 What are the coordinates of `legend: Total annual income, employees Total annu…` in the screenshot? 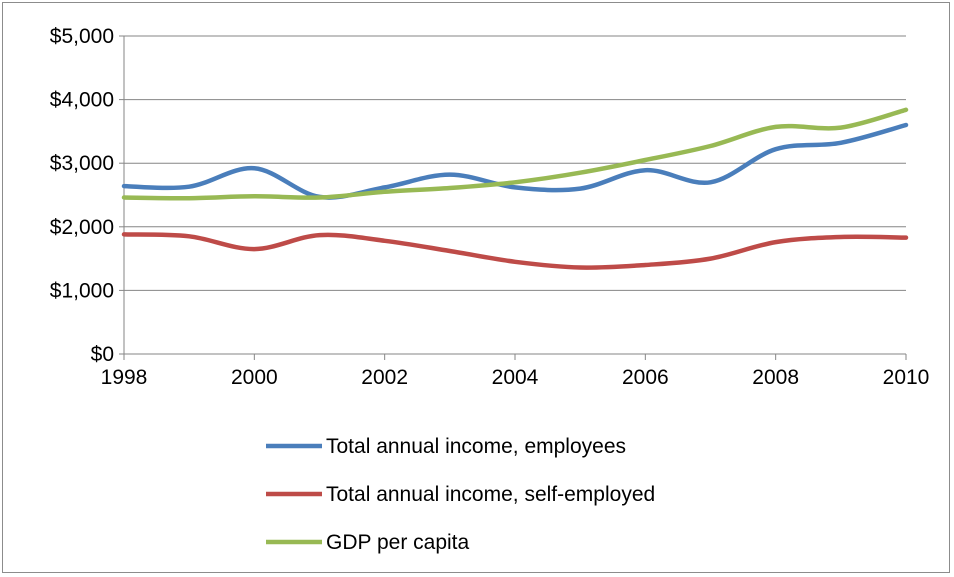 It's located at (460, 494).